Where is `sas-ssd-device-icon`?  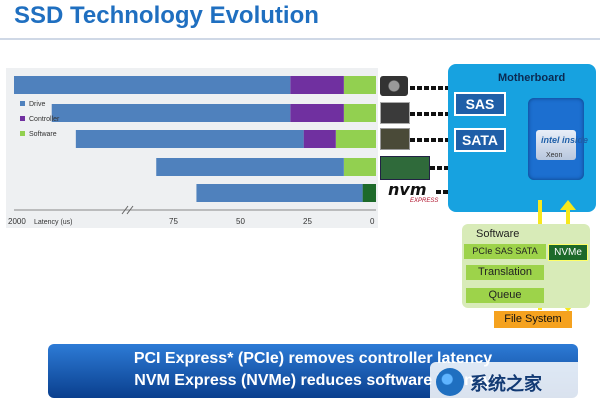 sas-ssd-device-icon is located at coordinates (395, 113).